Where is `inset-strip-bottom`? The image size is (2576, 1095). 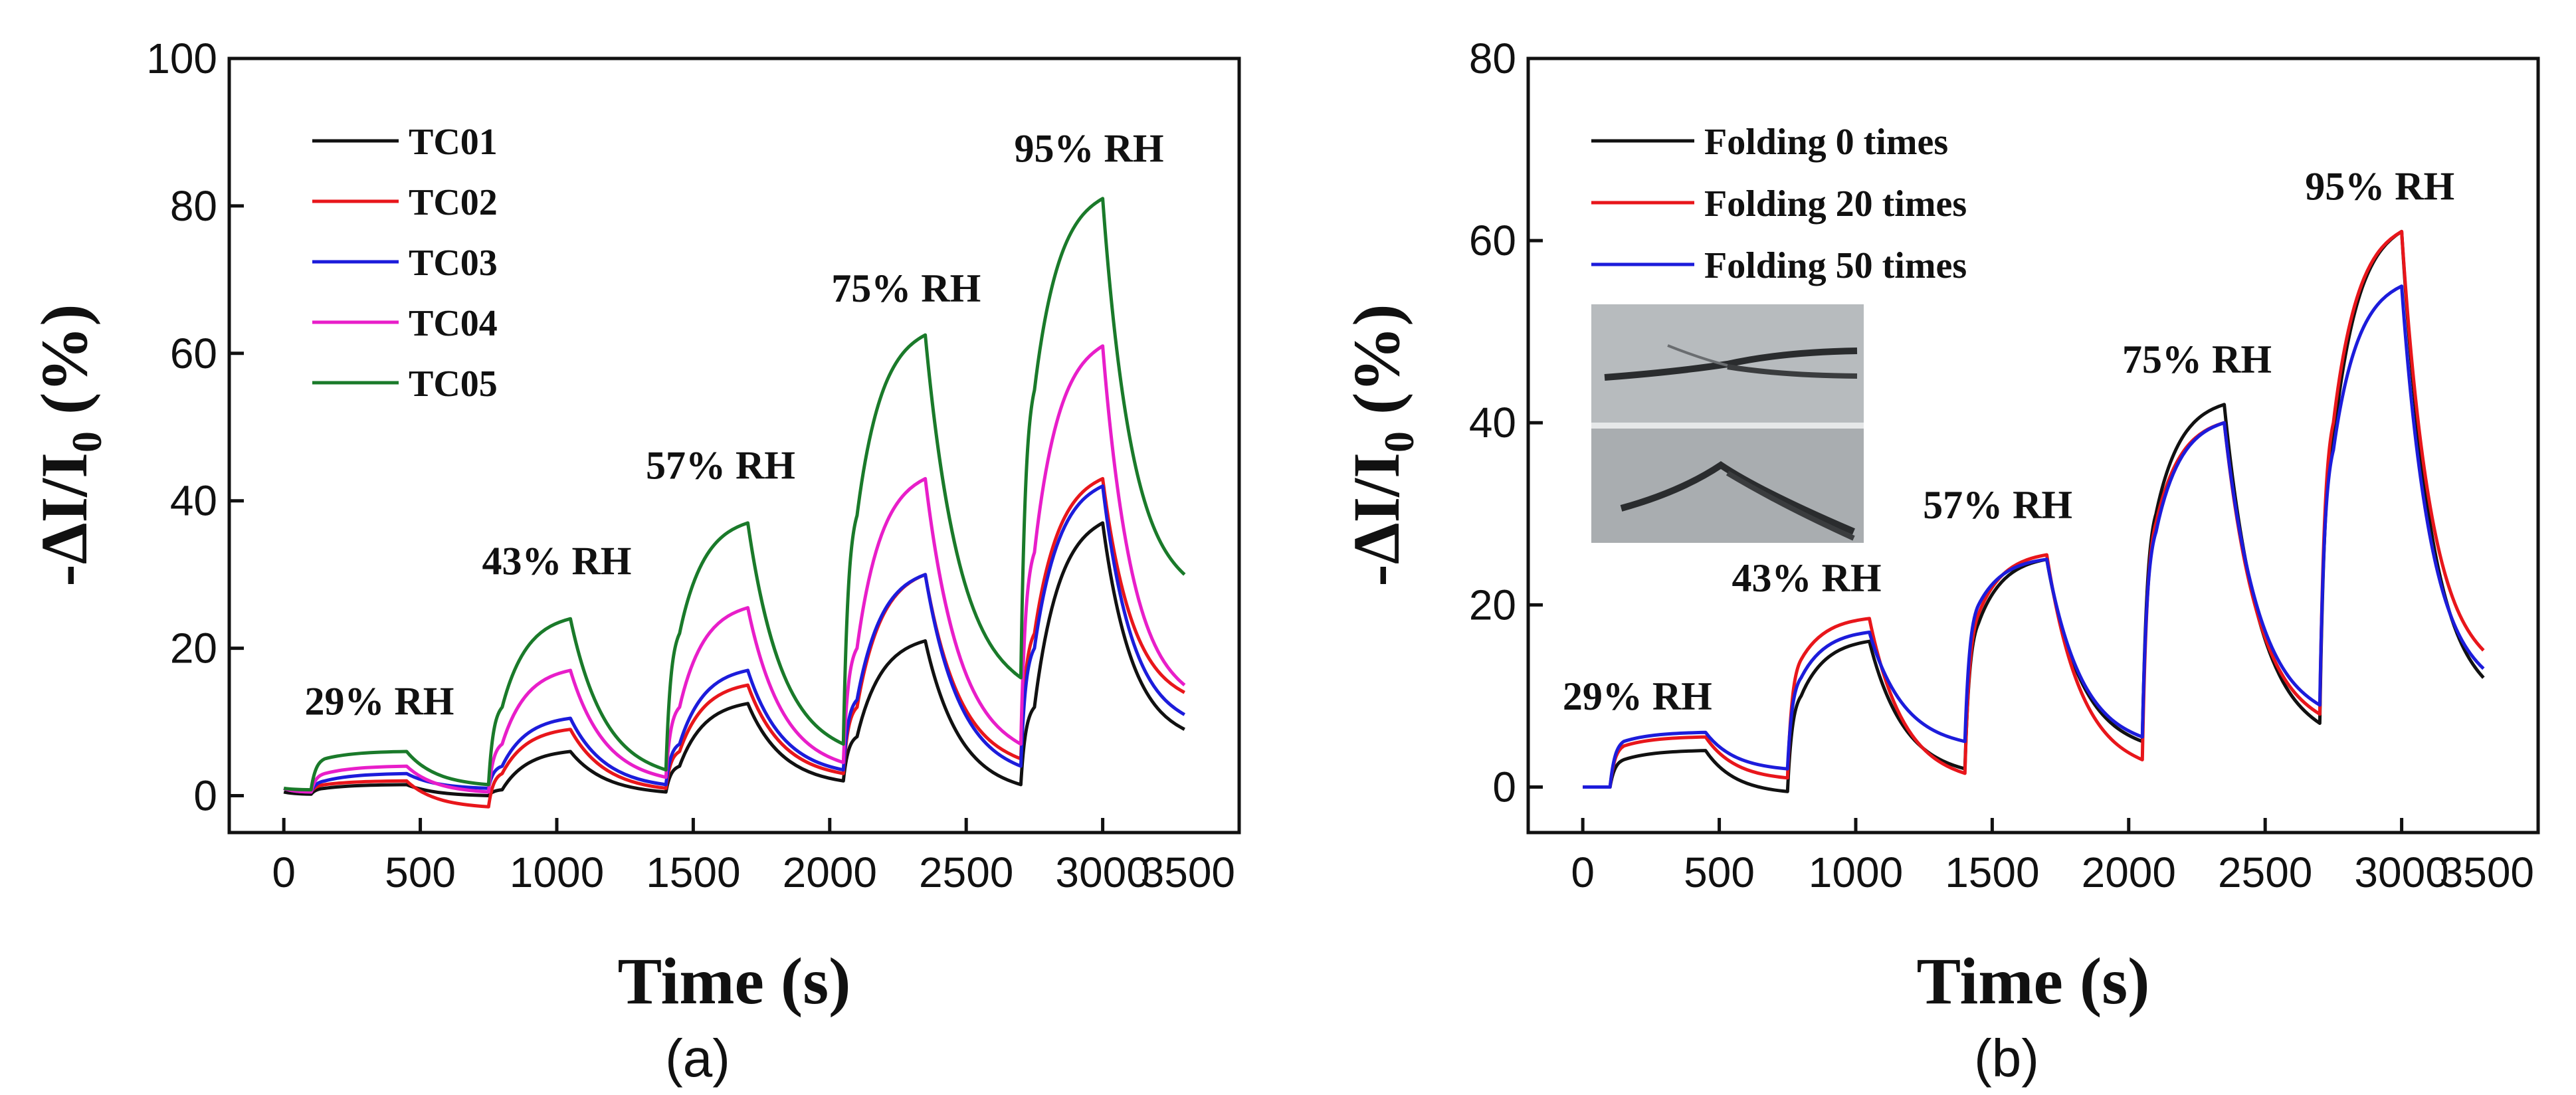
inset-strip-bottom is located at coordinates (1738, 497).